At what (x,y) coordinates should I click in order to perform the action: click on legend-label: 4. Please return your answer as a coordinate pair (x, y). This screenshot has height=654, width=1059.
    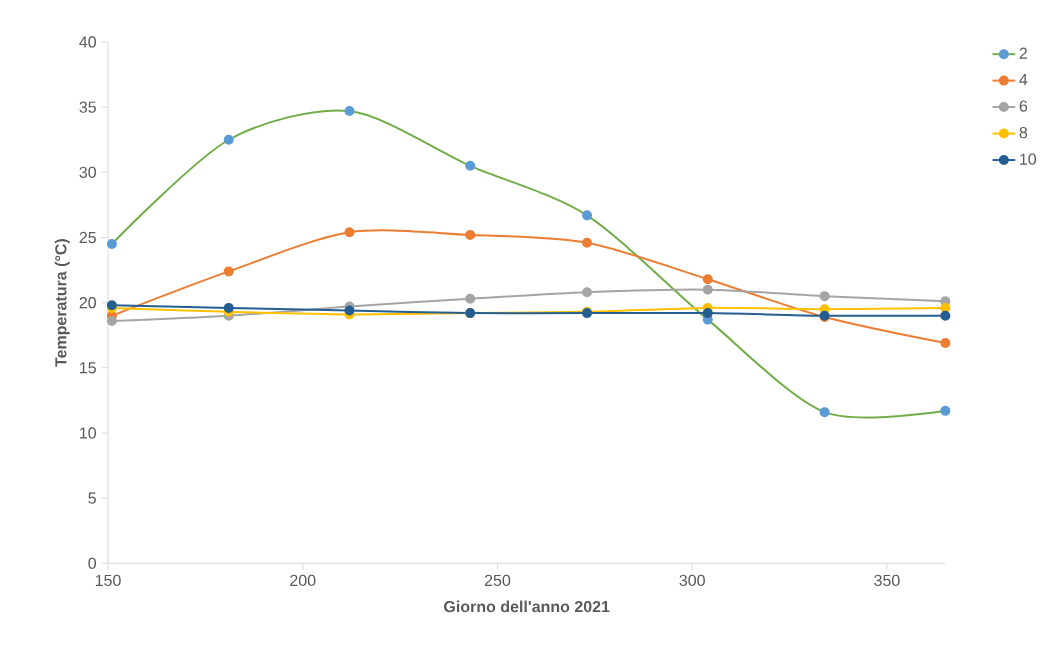
    Looking at the image, I should click on (1023, 80).